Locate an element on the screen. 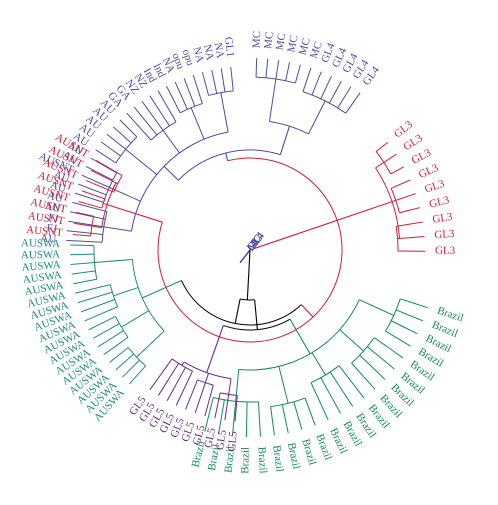  clade-join-arc is located at coordinates (241, 302).